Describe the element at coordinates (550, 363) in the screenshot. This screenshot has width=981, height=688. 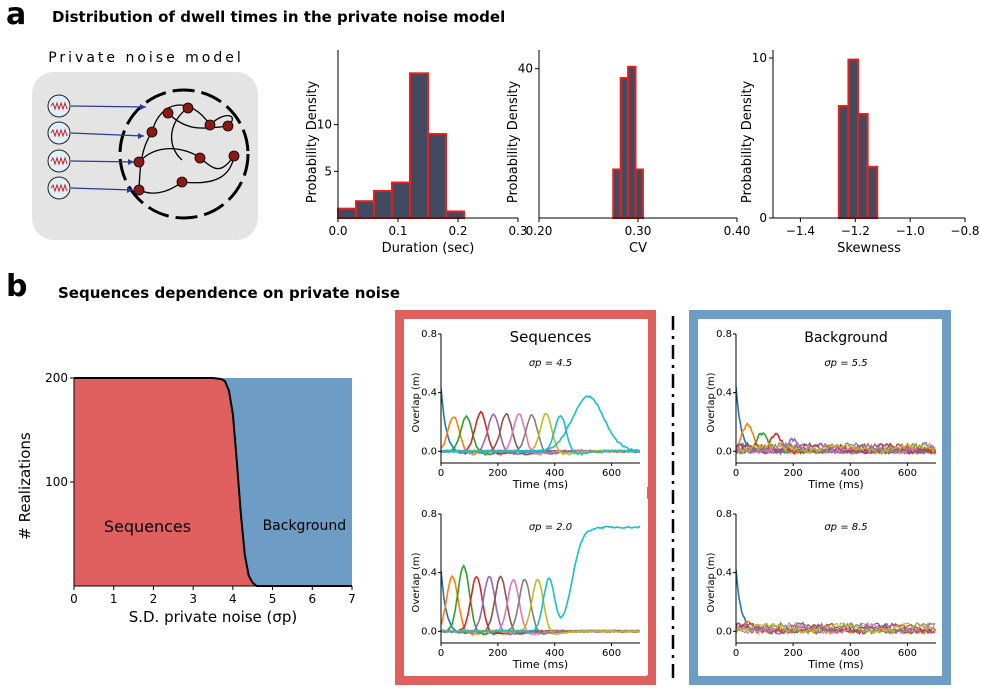
I see `sigma-label: σp = 4.5` at that location.